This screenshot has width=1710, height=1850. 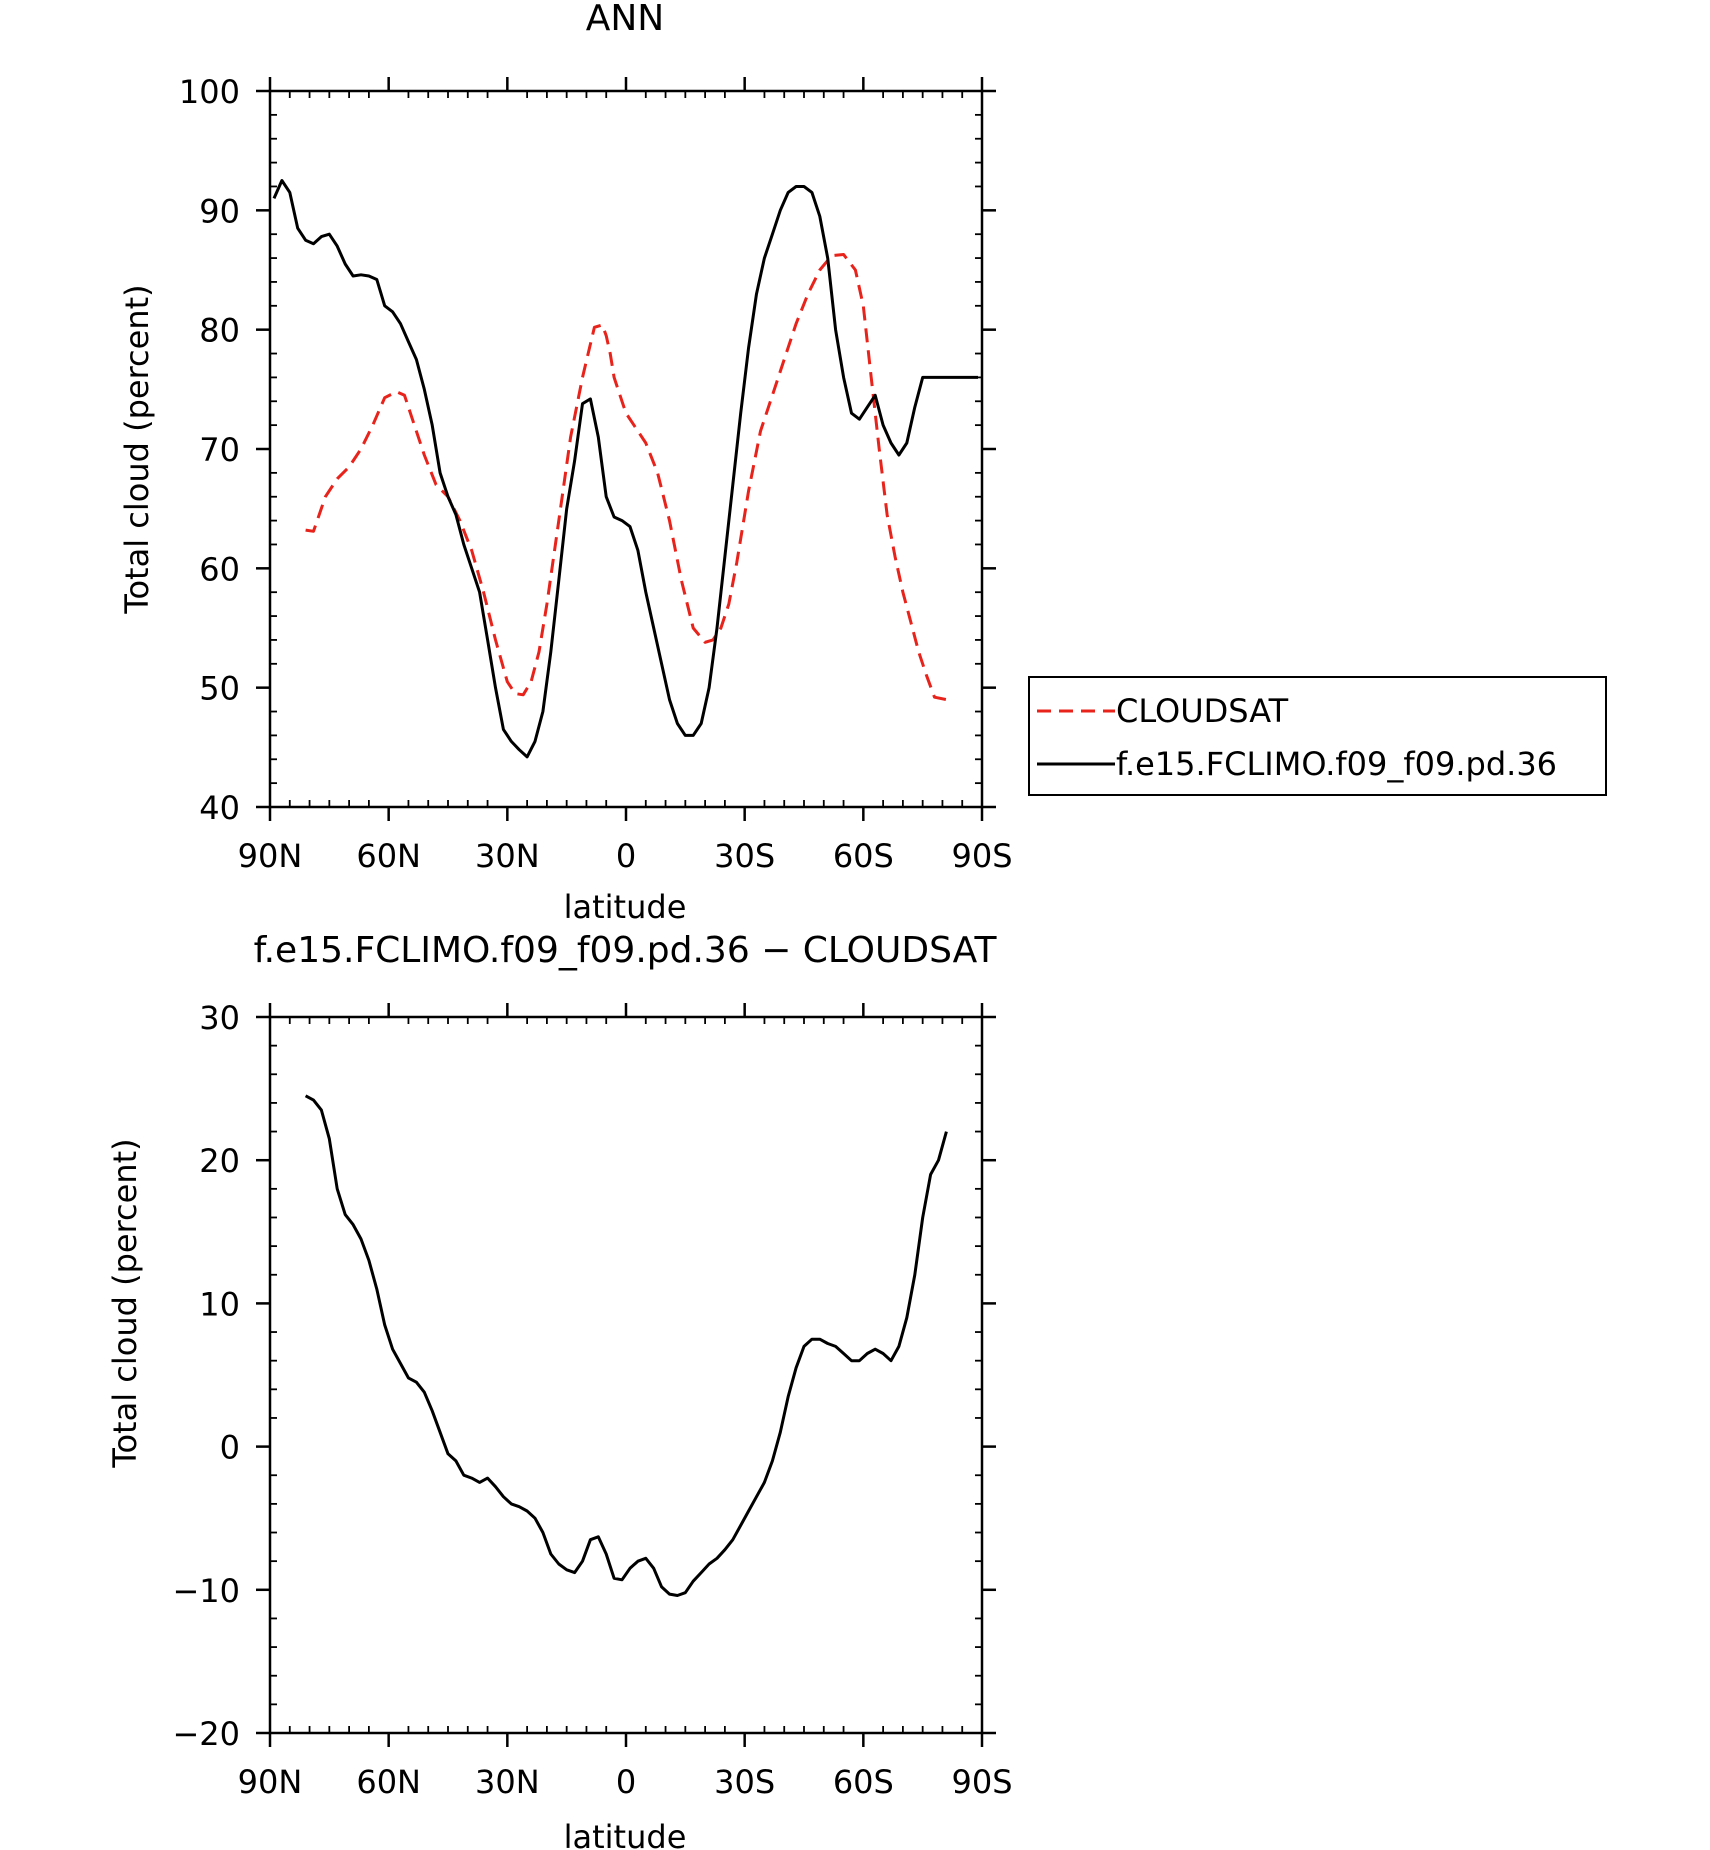 I want to click on top-y-tick-label: 50, so click(x=219, y=689).